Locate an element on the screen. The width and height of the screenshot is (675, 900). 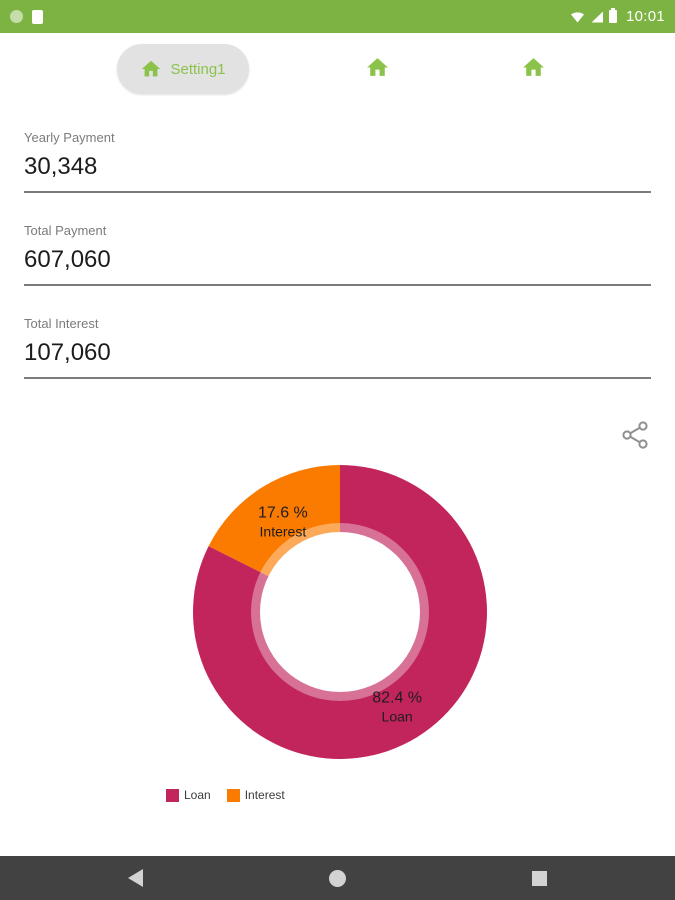
donut-hole is located at coordinates (340, 612).